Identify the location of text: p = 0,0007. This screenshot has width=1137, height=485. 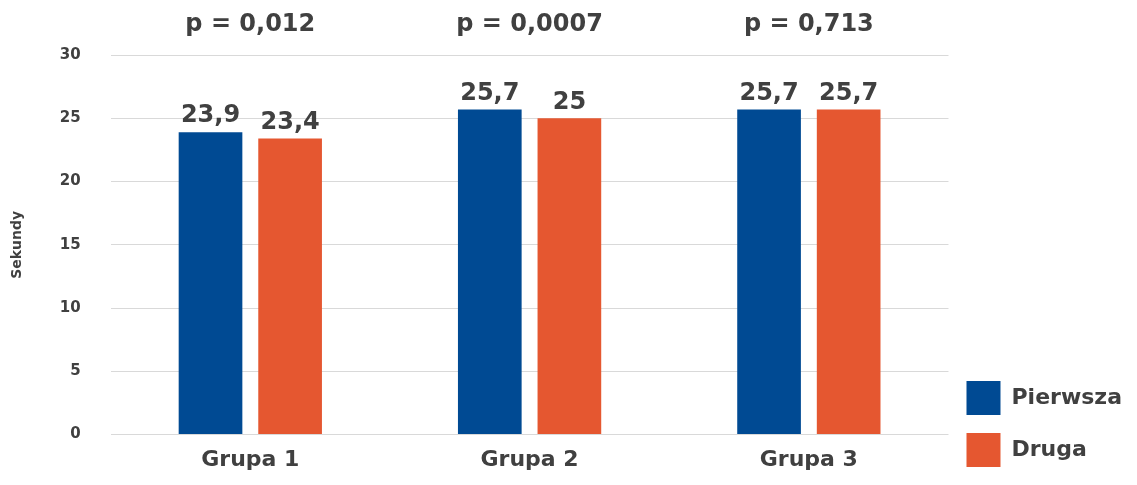
(529, 23).